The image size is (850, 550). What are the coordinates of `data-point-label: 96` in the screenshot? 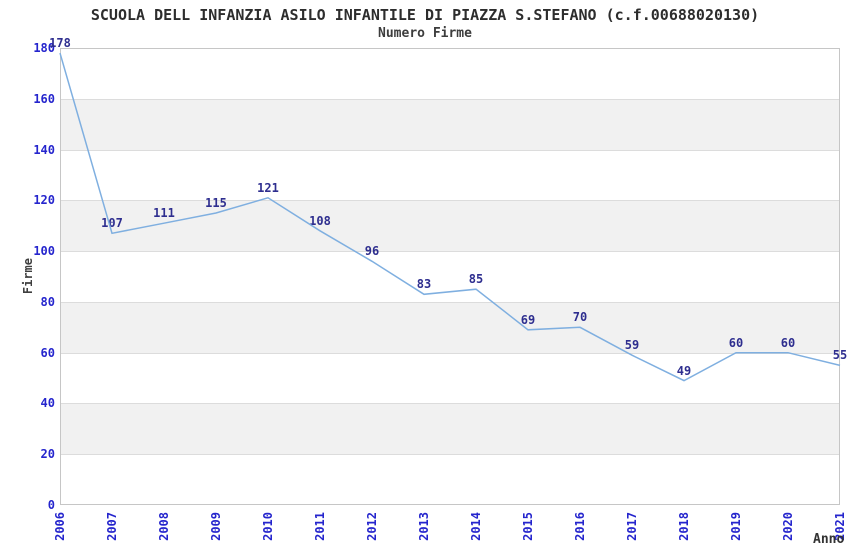 It's located at (372, 251).